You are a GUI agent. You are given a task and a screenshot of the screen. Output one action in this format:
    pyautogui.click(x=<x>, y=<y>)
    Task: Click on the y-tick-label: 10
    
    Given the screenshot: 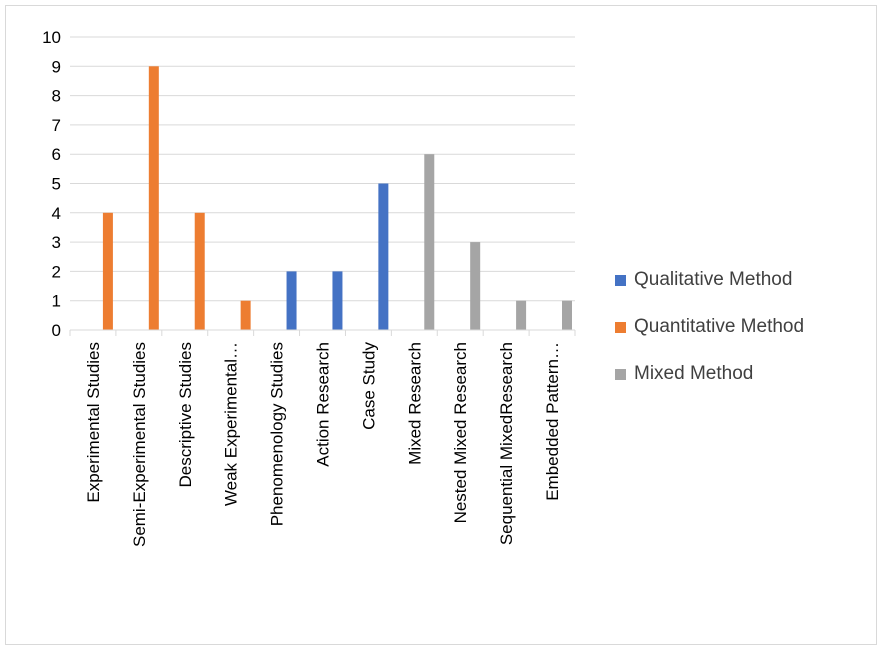 What is the action you would take?
    pyautogui.click(x=51, y=37)
    